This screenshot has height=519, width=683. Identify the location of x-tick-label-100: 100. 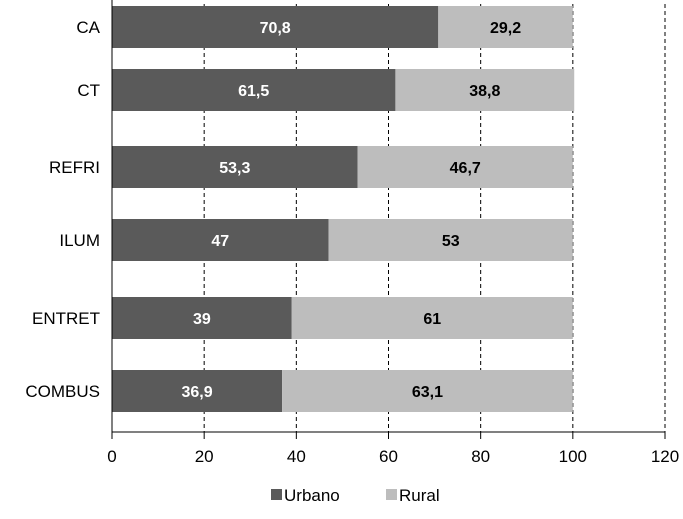
(573, 456).